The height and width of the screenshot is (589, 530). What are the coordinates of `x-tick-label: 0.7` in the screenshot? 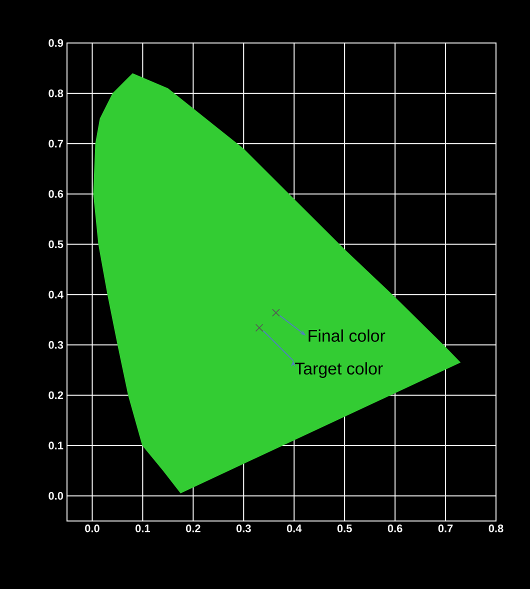 It's located at (445, 528).